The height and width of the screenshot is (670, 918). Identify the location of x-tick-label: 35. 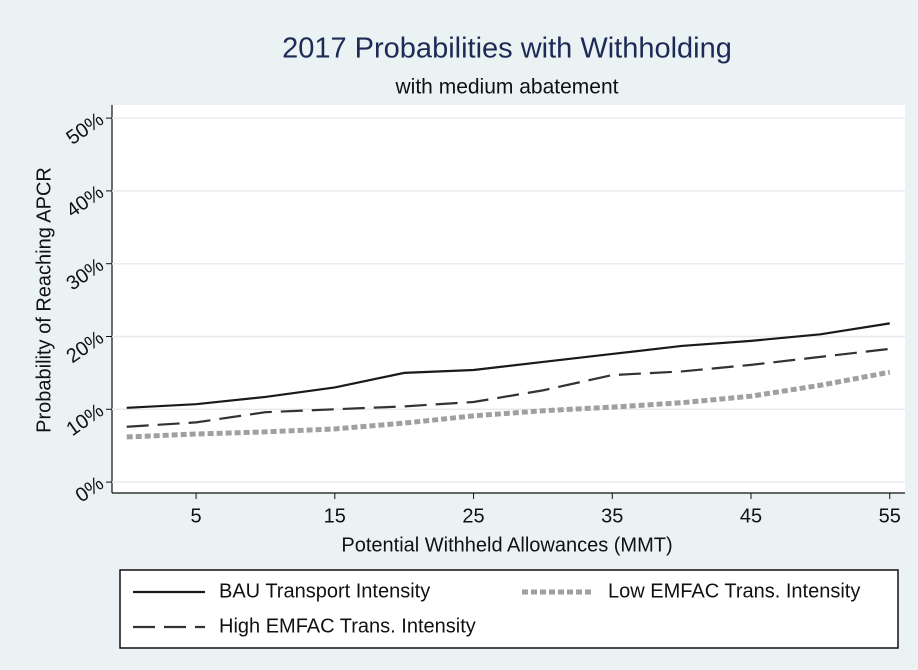
(612, 516).